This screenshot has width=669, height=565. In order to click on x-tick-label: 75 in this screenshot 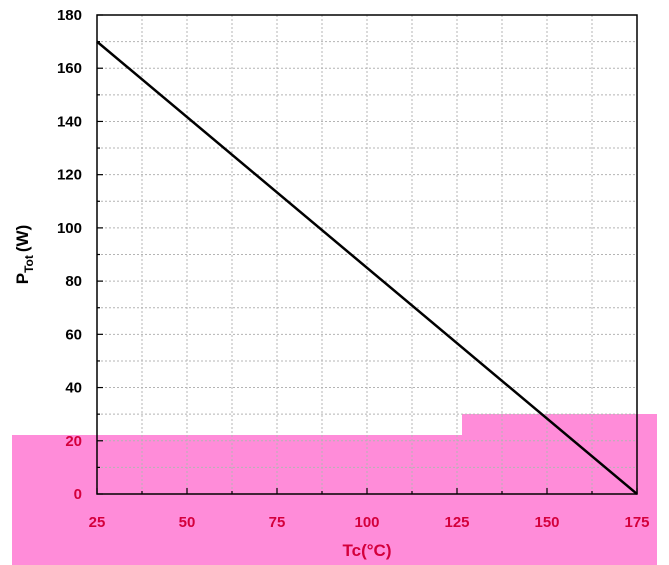, I will do `click(277, 522)`.